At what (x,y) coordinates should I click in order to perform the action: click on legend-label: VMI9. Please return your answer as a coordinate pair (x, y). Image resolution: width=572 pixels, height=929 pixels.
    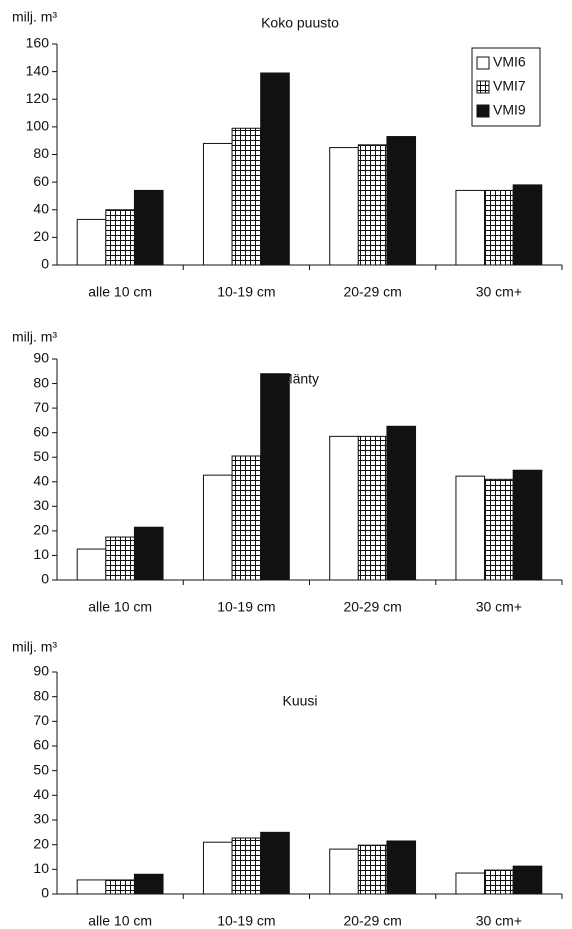
    Looking at the image, I should click on (509, 110).